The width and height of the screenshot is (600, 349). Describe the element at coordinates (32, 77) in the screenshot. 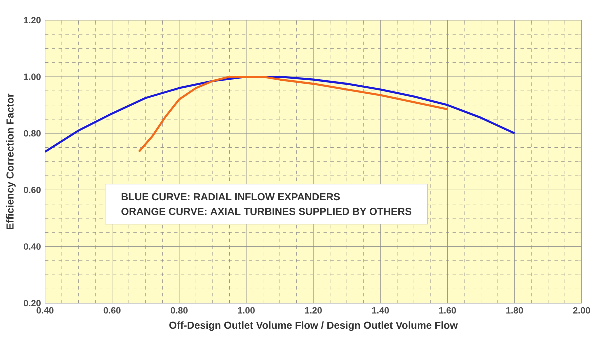

I see `y-tick-label: 1.00` at that location.